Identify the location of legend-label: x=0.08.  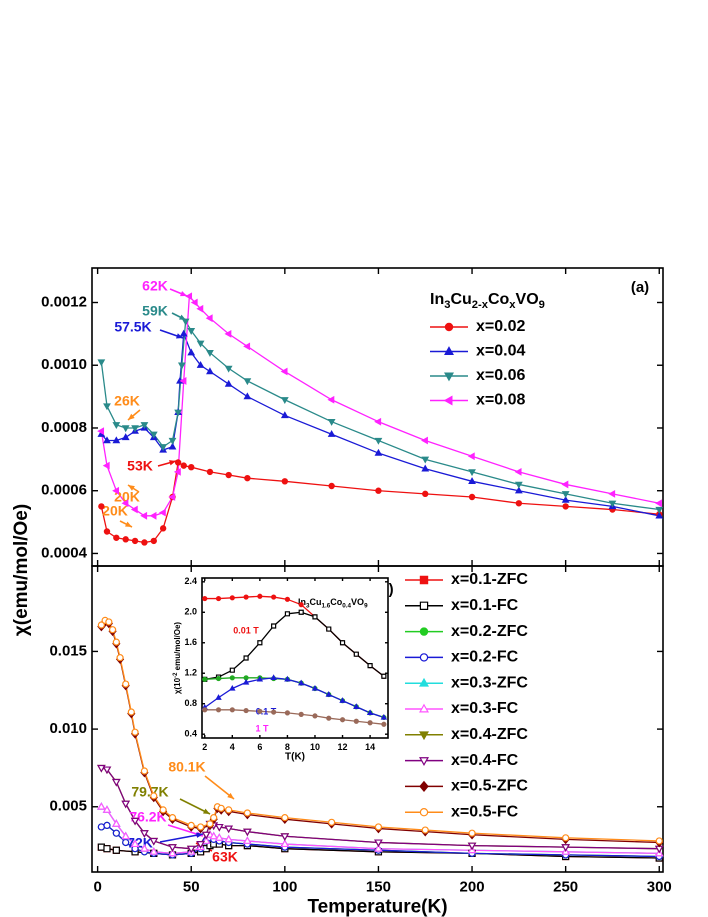
(500, 400).